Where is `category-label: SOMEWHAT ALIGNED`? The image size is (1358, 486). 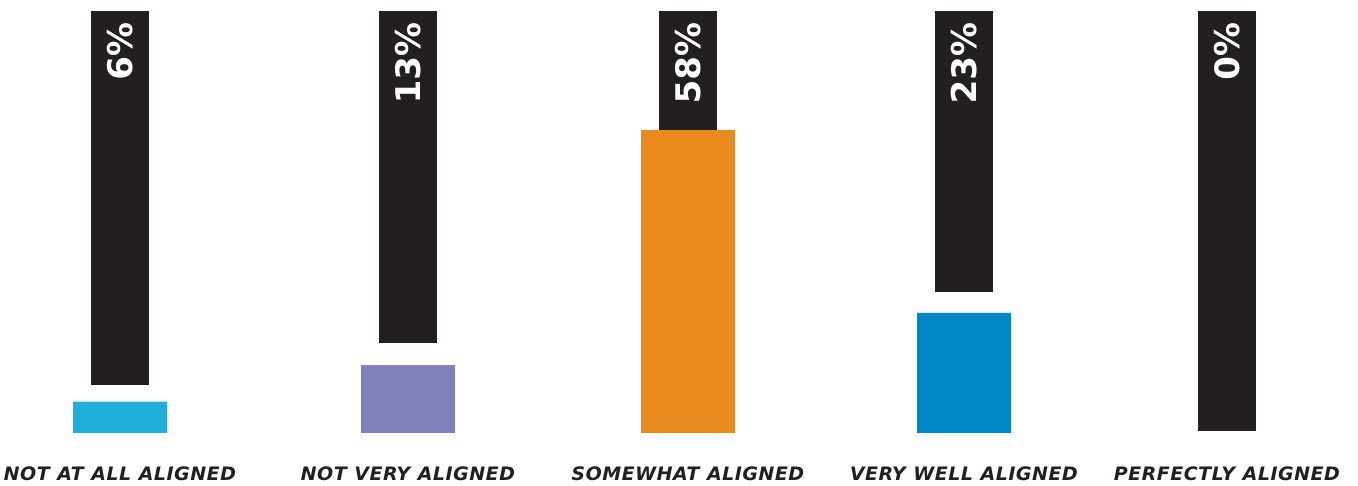 category-label: SOMEWHAT ALIGNED is located at coordinates (688, 474).